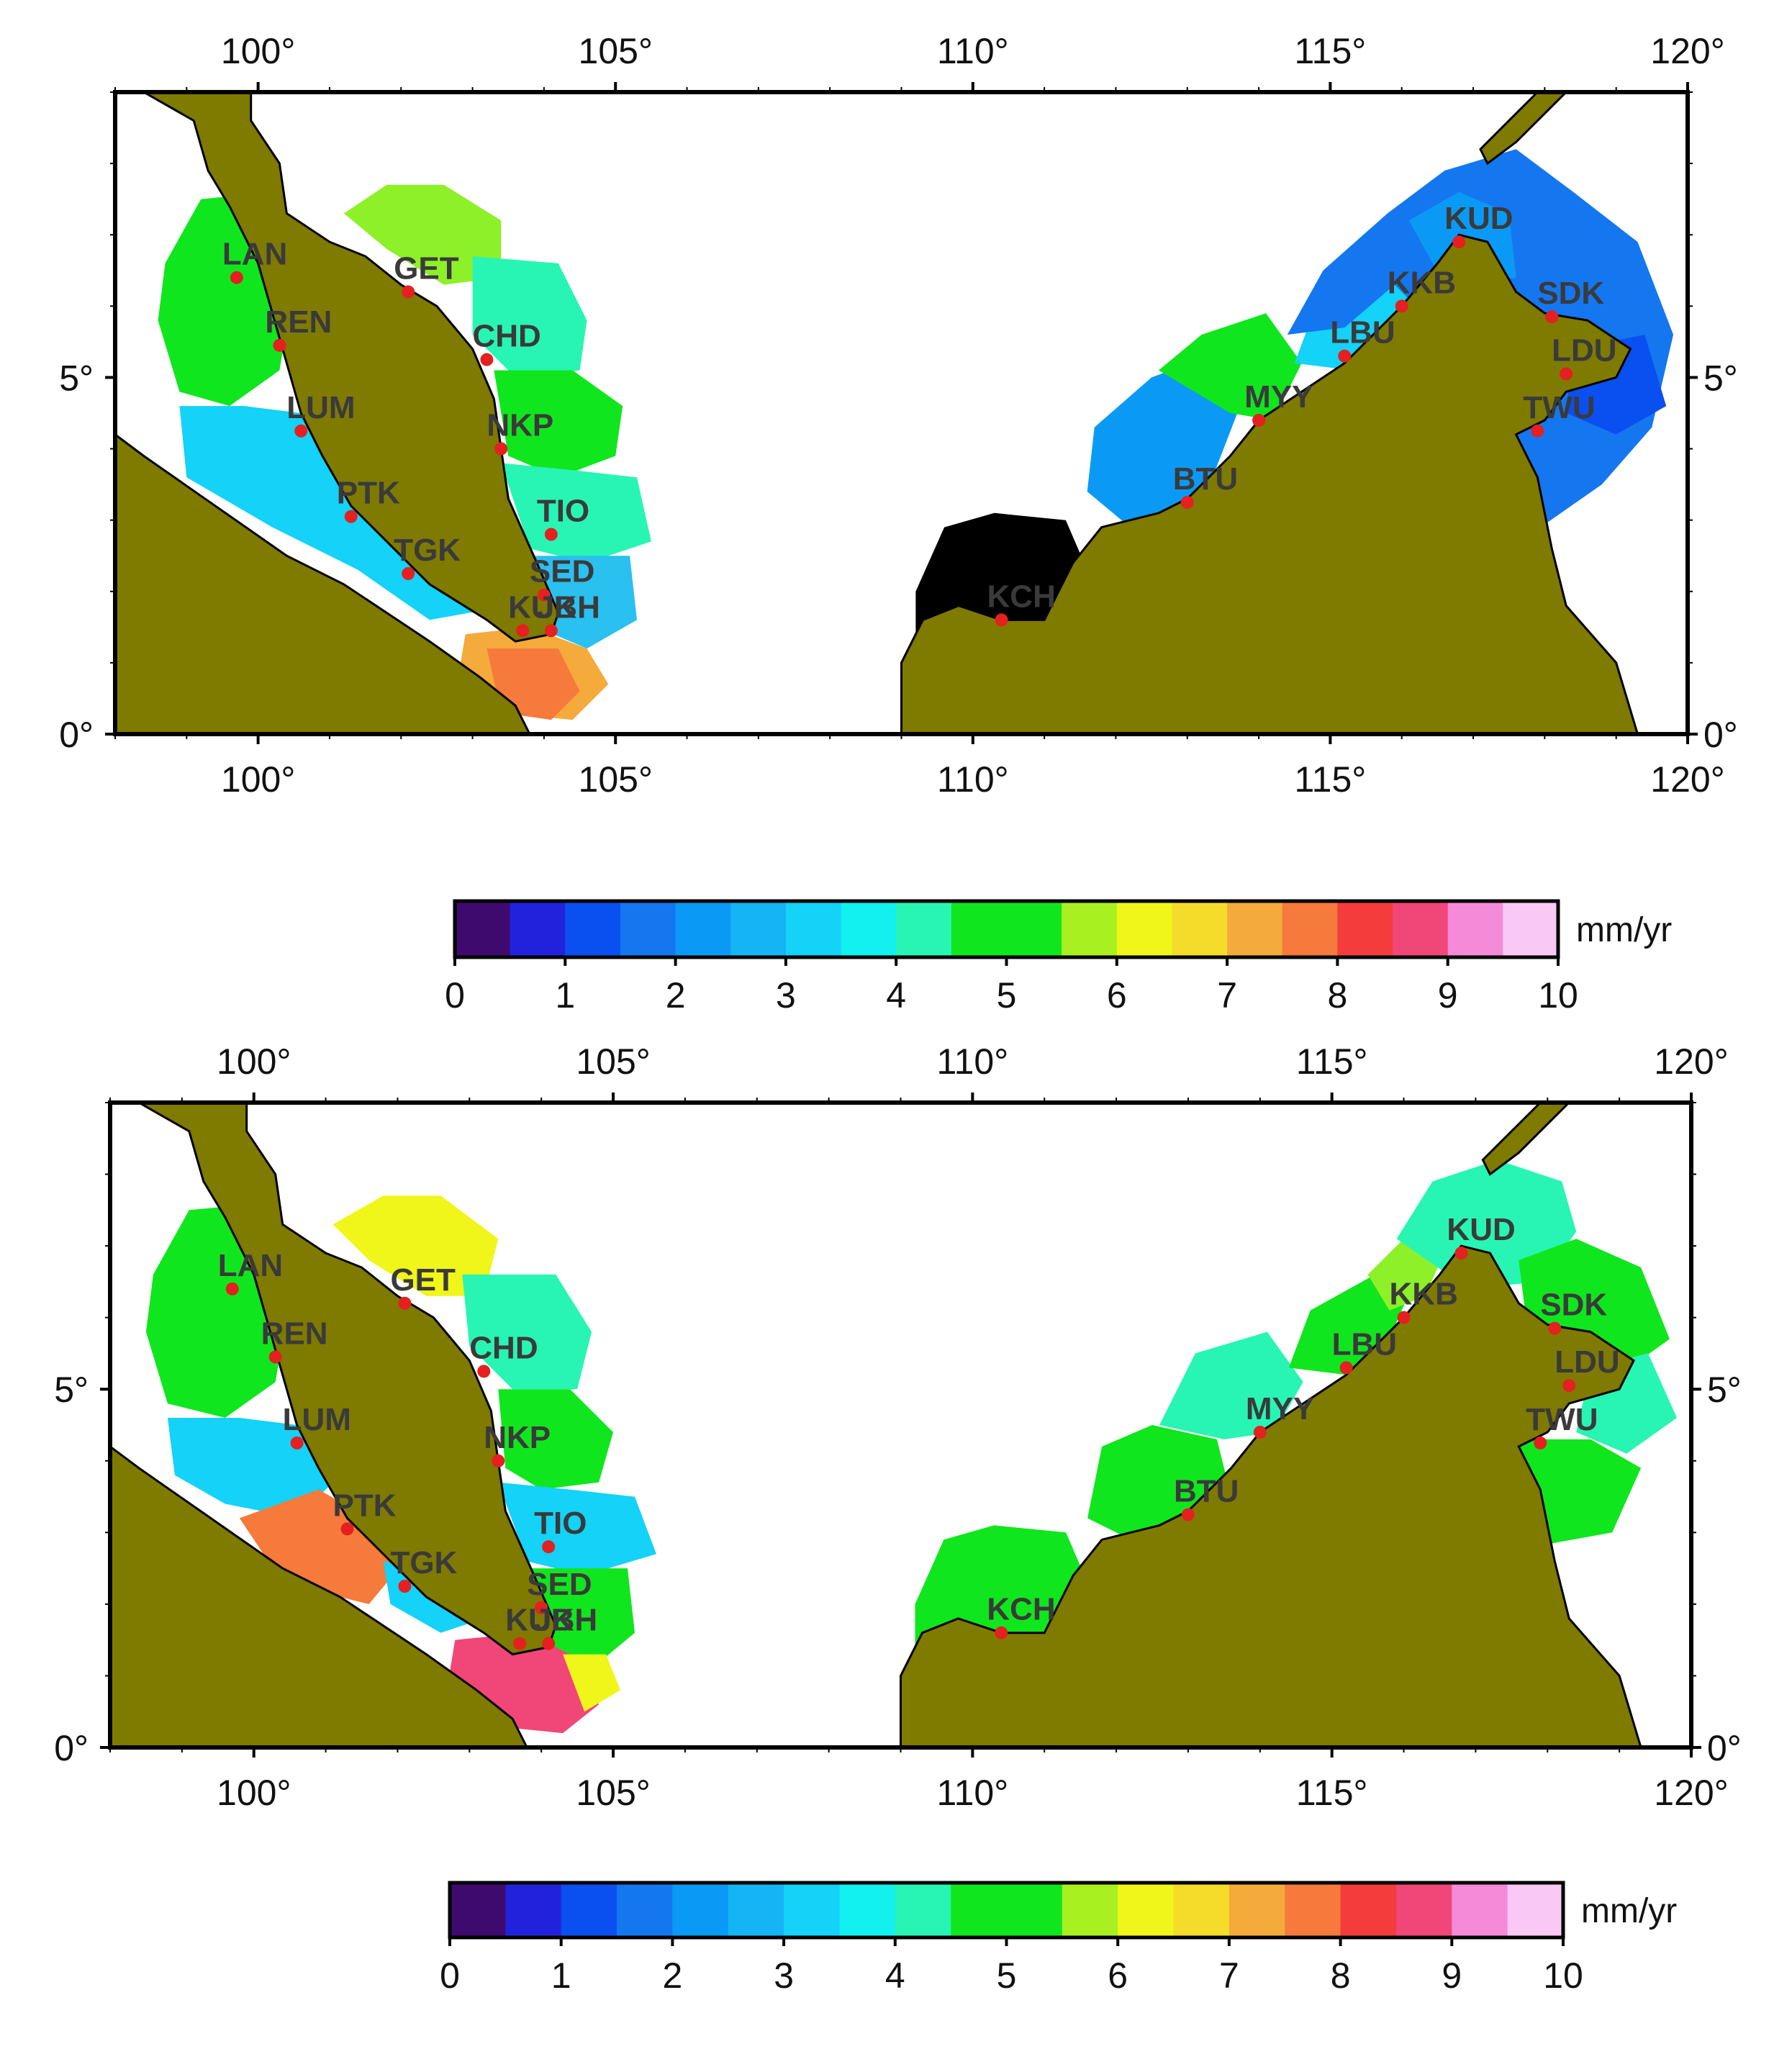  I want to click on station-marker-kkb, so click(1401, 306).